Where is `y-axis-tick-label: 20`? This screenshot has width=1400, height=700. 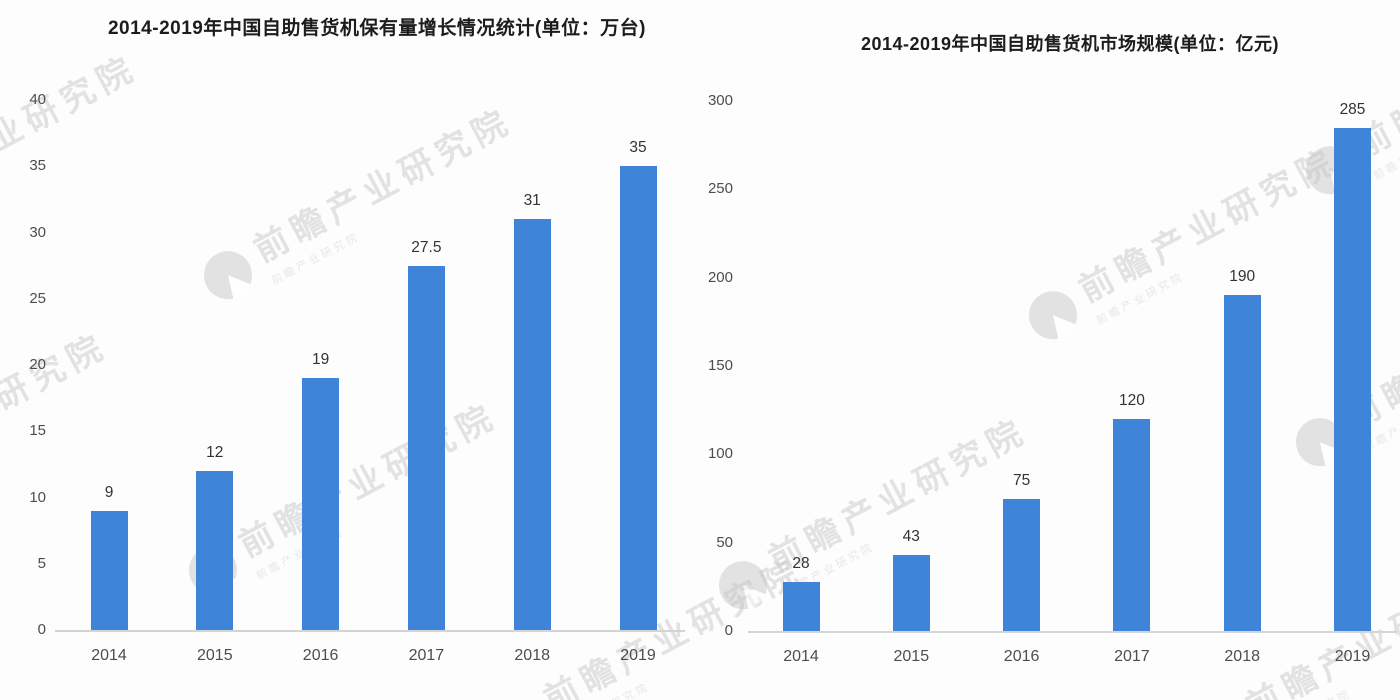
y-axis-tick-label: 20 is located at coordinates (37, 364).